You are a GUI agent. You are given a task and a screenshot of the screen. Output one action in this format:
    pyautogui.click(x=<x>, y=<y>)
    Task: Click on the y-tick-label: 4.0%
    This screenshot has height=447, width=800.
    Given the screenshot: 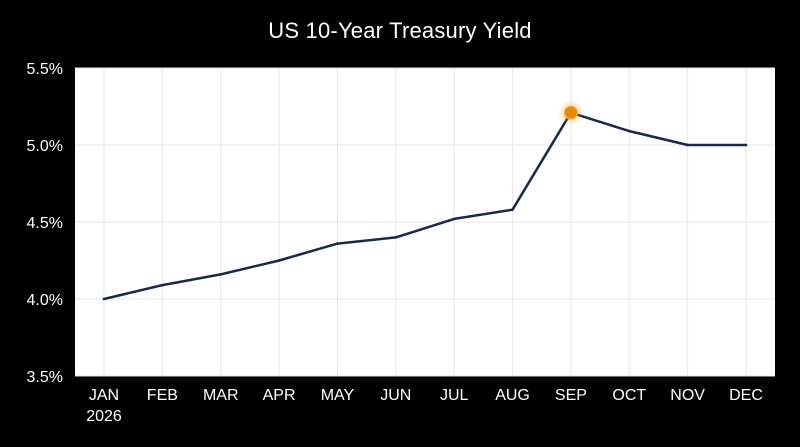 What is the action you would take?
    pyautogui.click(x=45, y=300)
    